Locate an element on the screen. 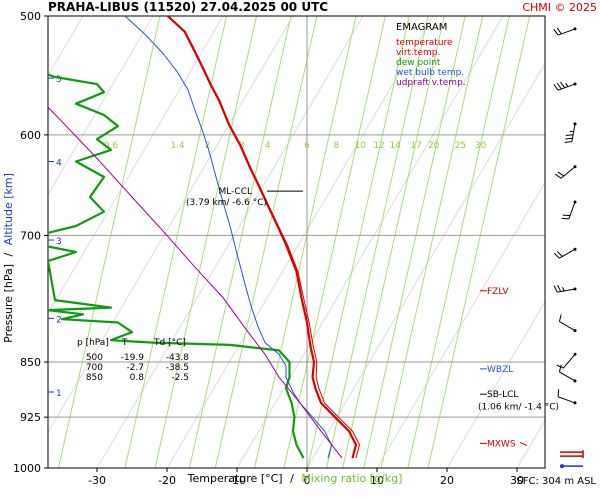 The height and width of the screenshot is (500, 600). altitude-tick-label: 1 is located at coordinates (59, 394).